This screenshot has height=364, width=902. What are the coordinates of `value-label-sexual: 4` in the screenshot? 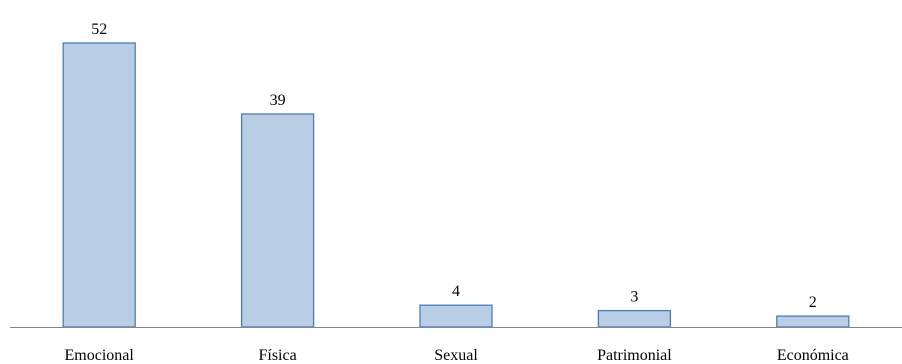 It's located at (456, 291).